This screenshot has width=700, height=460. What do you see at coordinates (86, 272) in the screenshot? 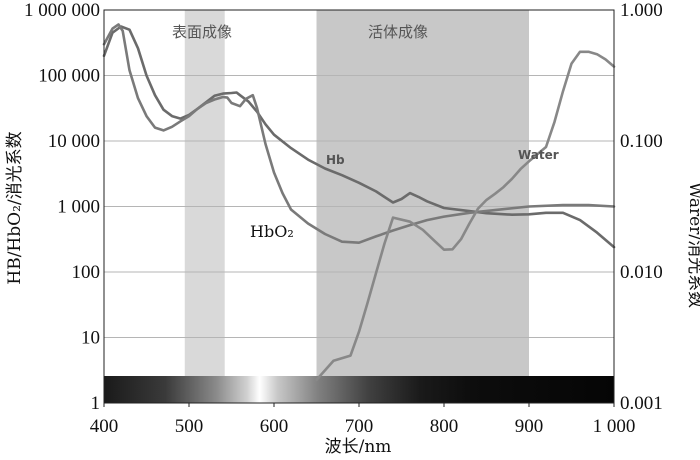
I see `y-left-tick-label: 100` at bounding box center [86, 272].